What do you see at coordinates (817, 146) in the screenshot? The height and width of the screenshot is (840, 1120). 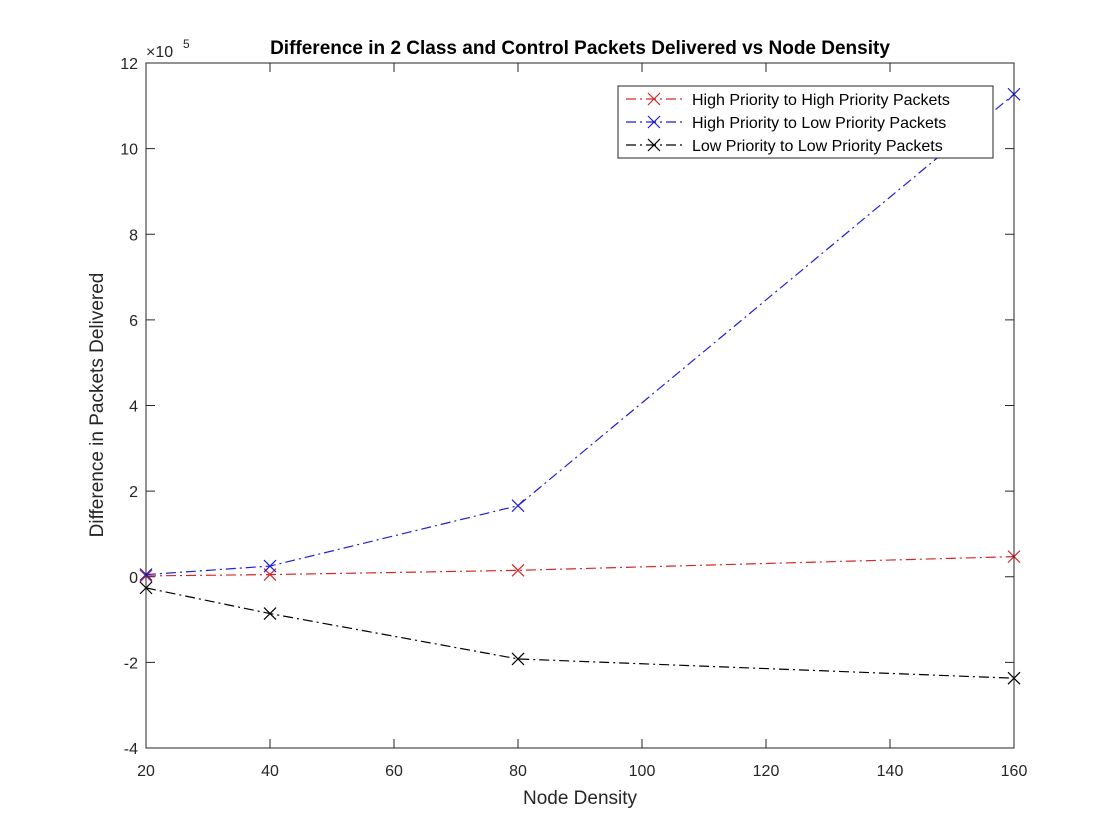 I see `legend-label: Low Priority to Low Priority Packets` at bounding box center [817, 146].